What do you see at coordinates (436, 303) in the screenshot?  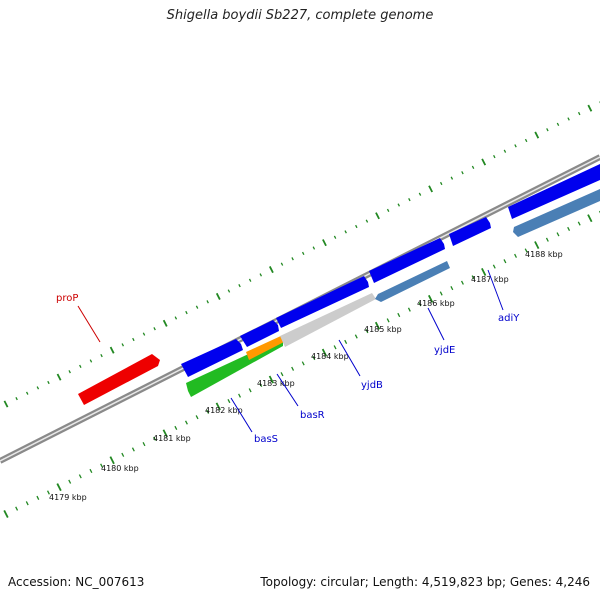 I see `tick-label: 4186 kbp` at bounding box center [436, 303].